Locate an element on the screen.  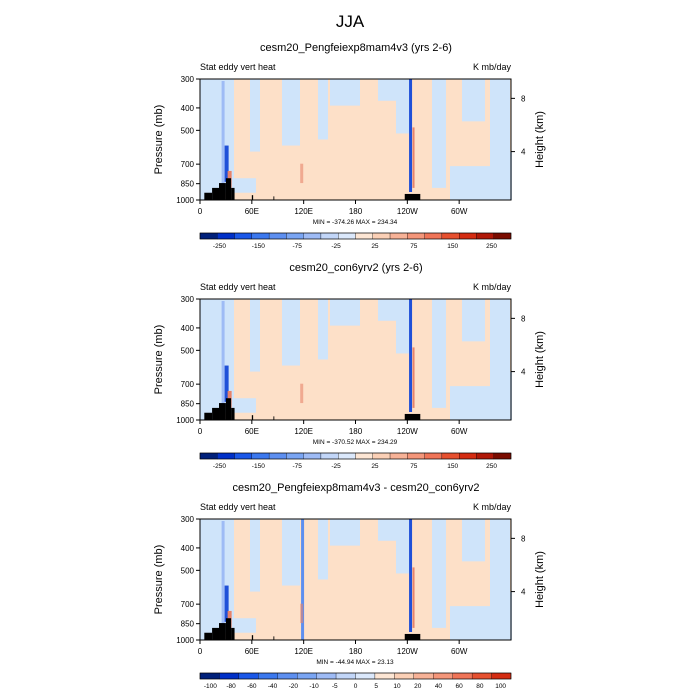
colorbar-tick-label: -150 is located at coordinates (258, 466).